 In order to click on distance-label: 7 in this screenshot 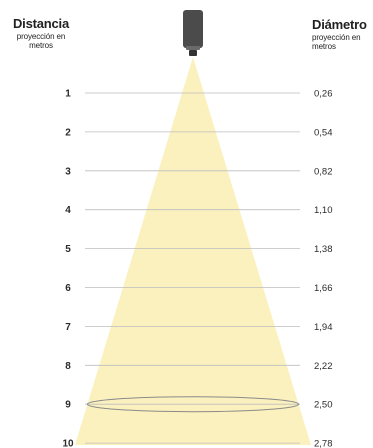, I will do `click(68, 327)`.